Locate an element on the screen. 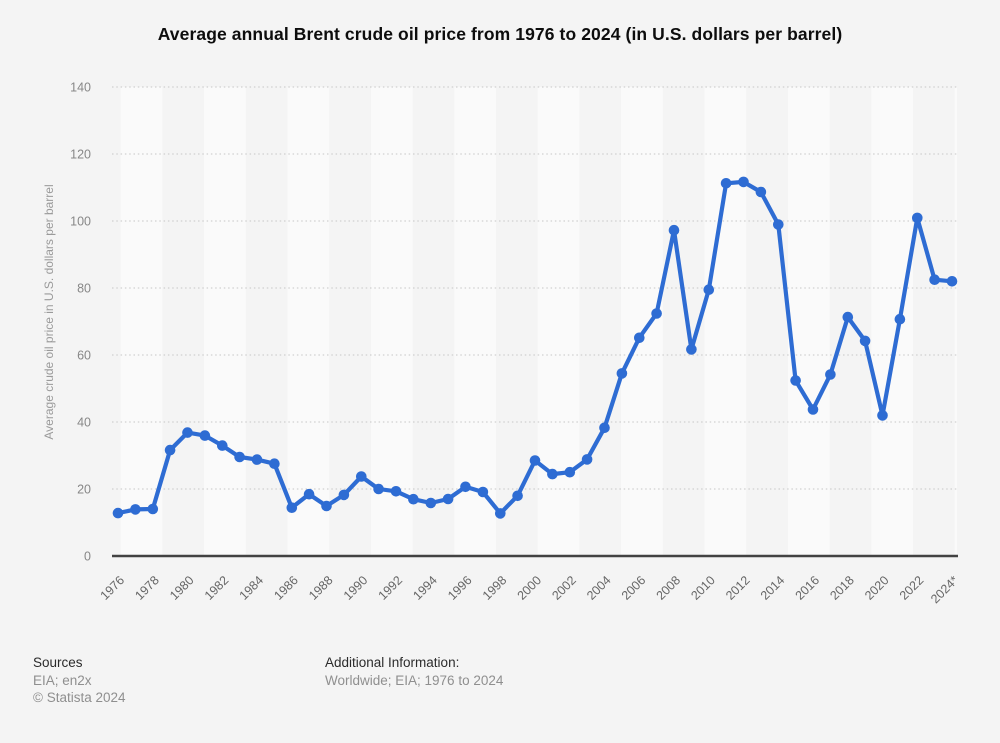 The image size is (1000, 743). data-point-2021 is located at coordinates (900, 319).